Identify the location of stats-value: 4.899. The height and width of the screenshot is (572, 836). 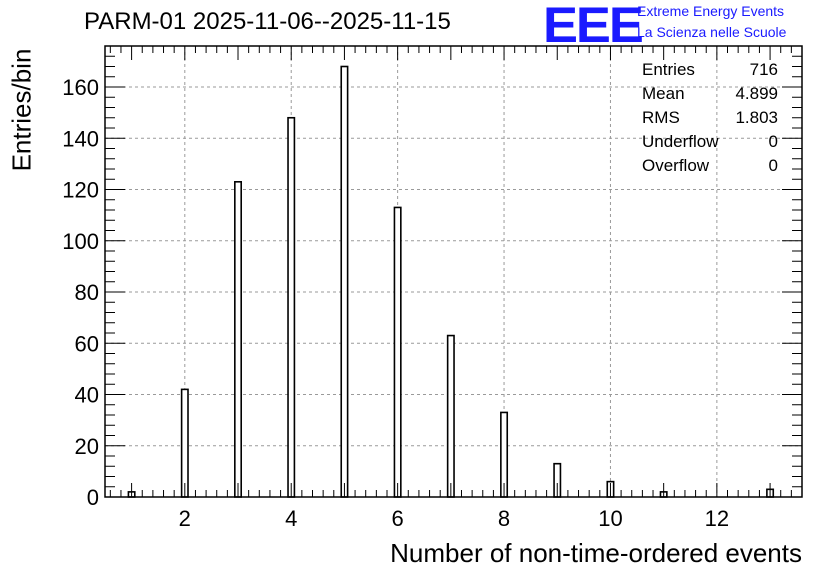
(756, 93).